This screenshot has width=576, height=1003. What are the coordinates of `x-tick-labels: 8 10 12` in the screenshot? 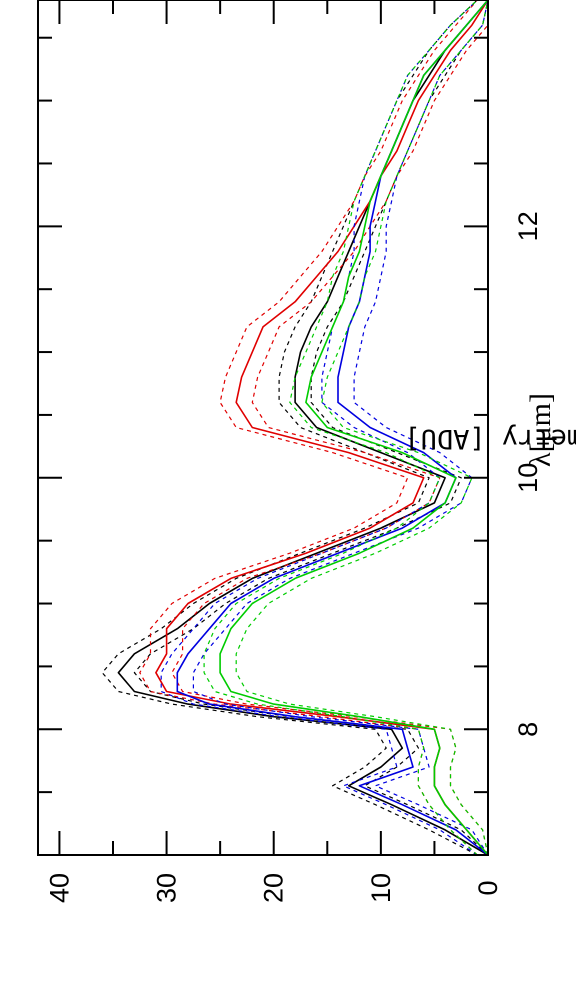 It's located at (528, 474).